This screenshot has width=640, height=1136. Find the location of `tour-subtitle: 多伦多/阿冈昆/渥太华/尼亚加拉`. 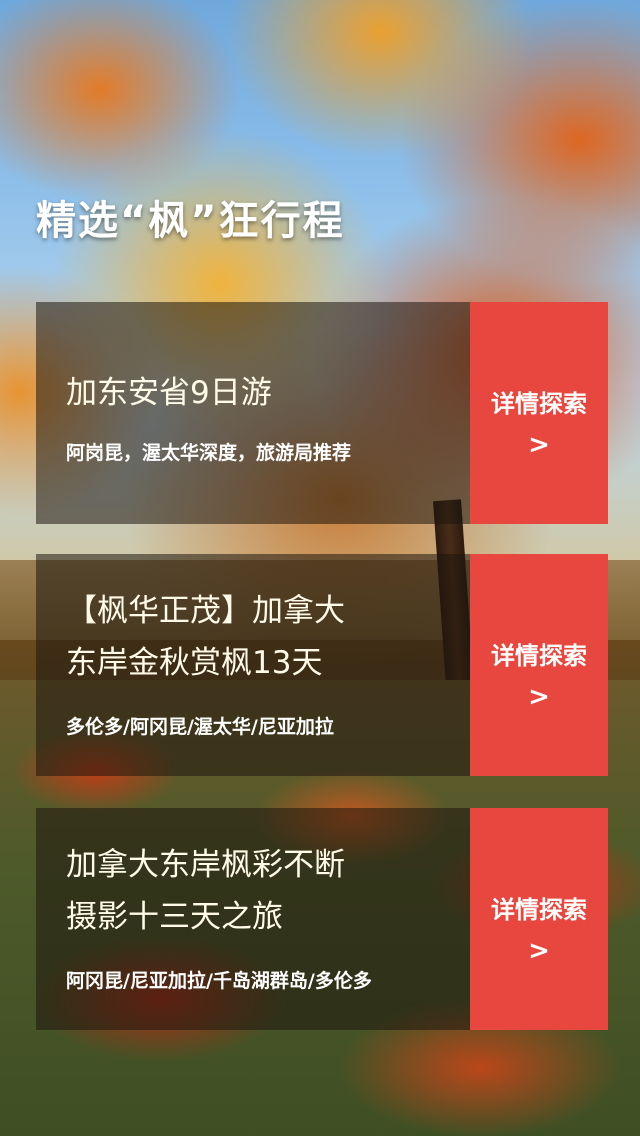

tour-subtitle: 多伦多/阿冈昆/渥太华/尼亚加拉 is located at coordinates (200, 727).